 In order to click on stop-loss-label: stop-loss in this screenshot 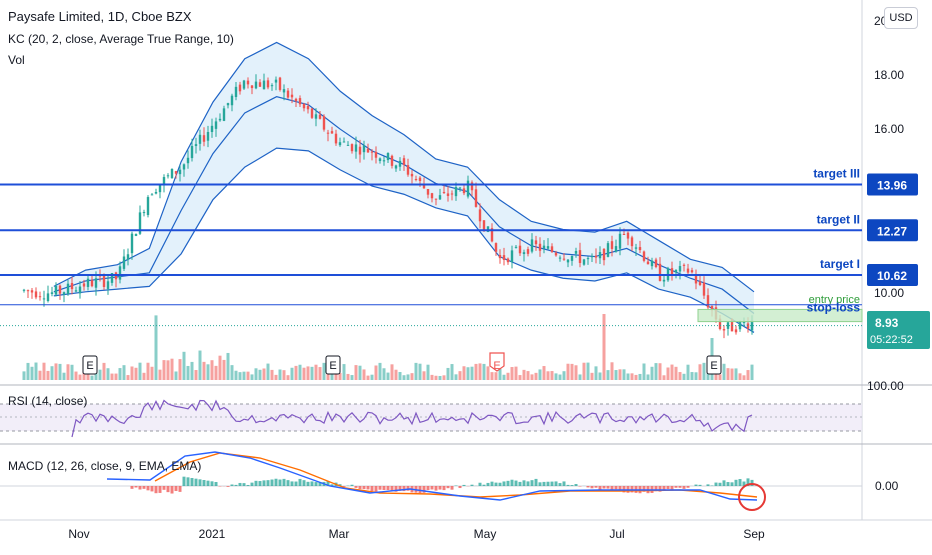, I will do `click(834, 308)`.